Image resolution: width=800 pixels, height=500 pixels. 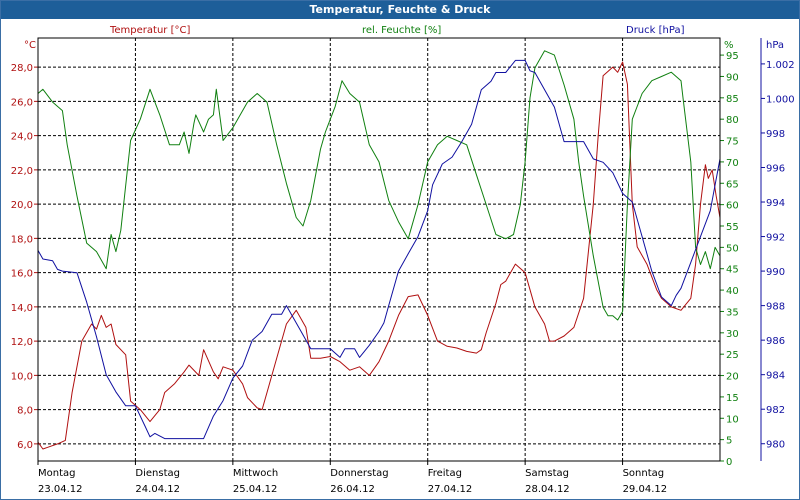 What do you see at coordinates (22, 102) in the screenshot?
I see `temperature-tick-label: 26,0` at bounding box center [22, 102].